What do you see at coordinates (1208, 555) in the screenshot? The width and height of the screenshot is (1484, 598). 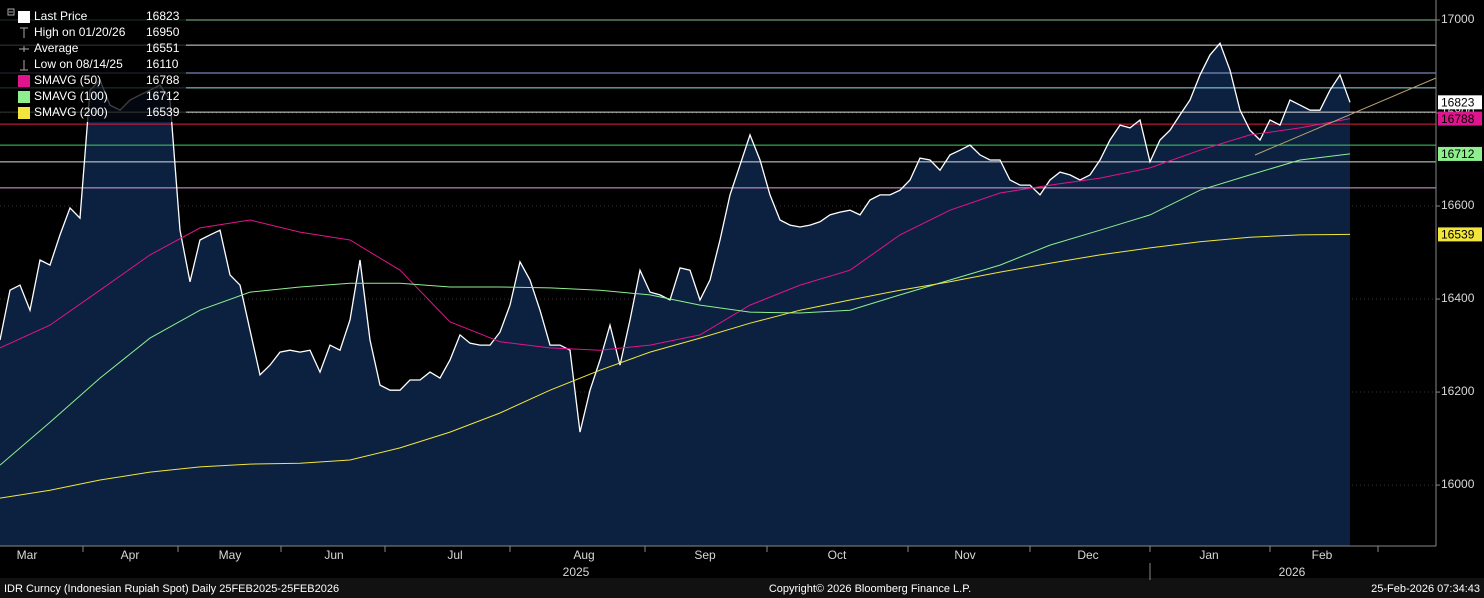 I see `x-month-label: Jan` at bounding box center [1208, 555].